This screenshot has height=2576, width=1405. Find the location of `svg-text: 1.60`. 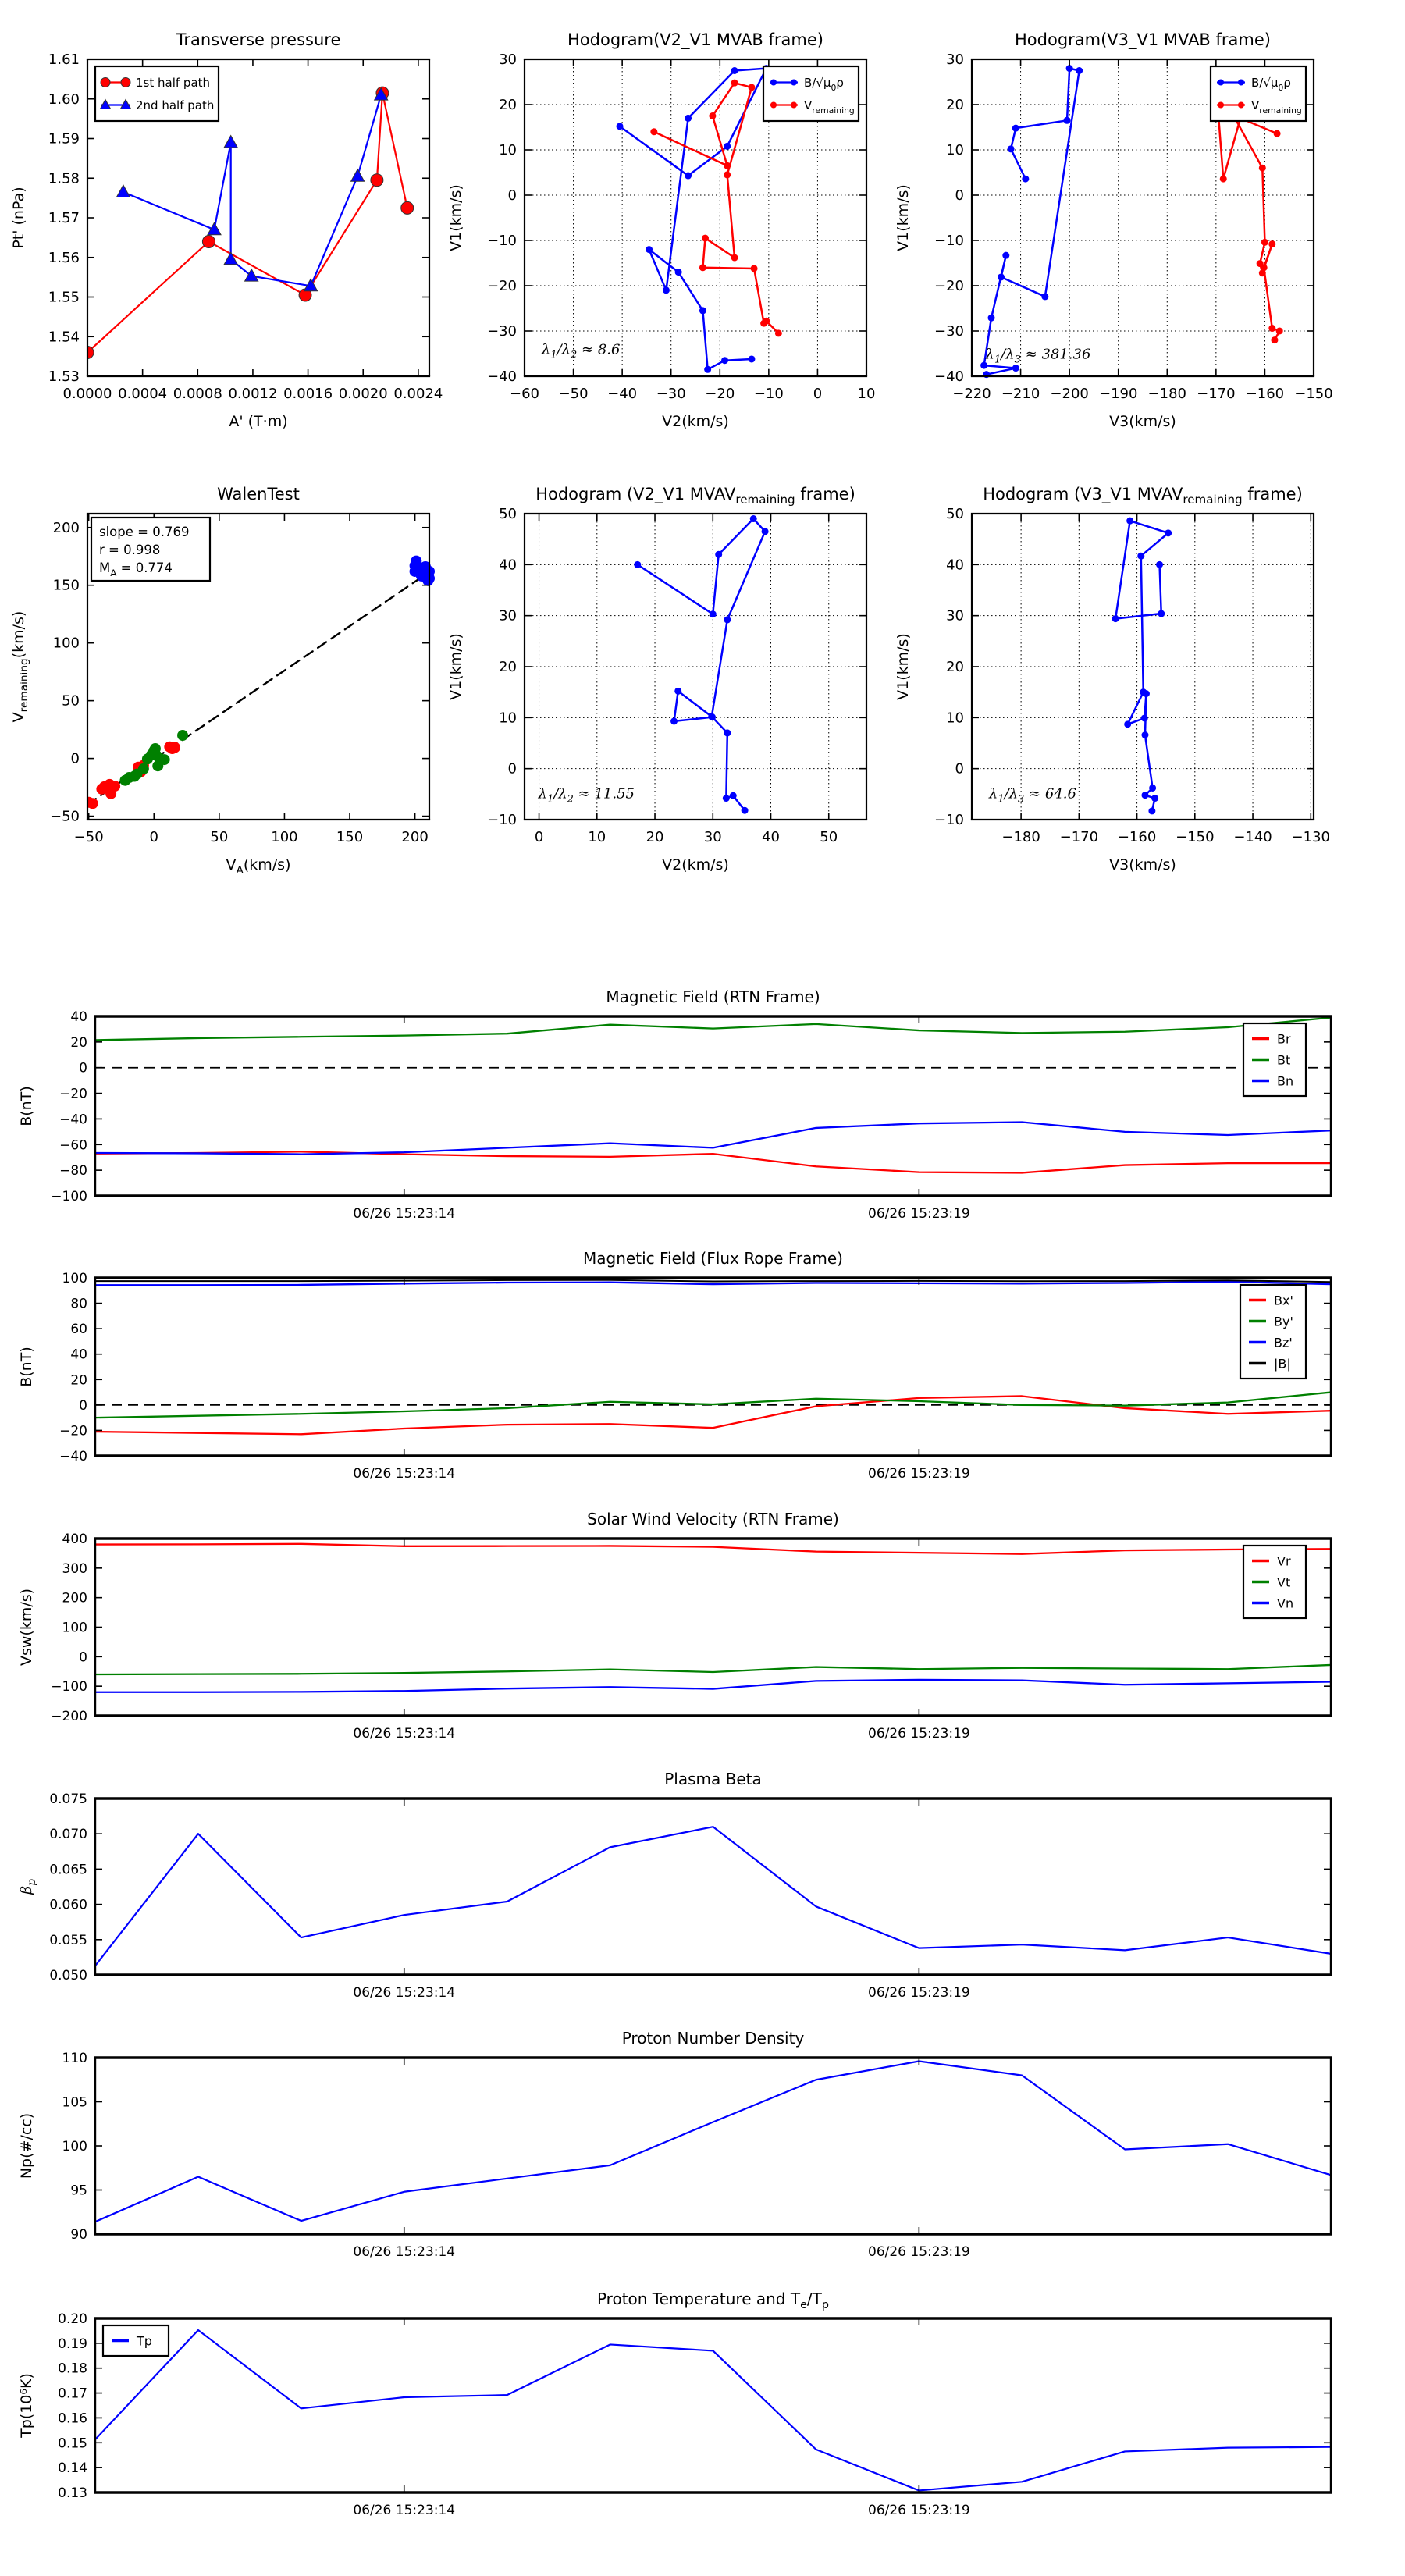

svg-text: 1.60 is located at coordinates (64, 99).